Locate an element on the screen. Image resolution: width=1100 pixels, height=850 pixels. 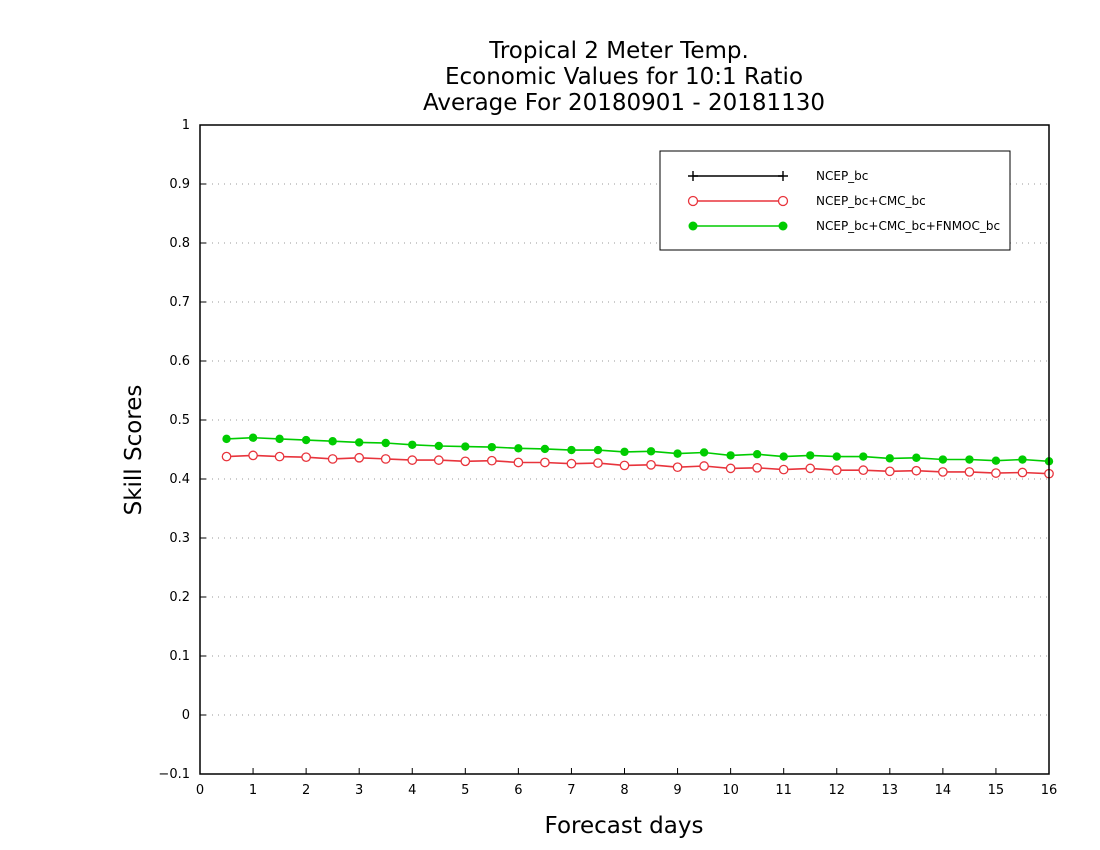
x-axis-title: Forecast days is located at coordinates (624, 826).